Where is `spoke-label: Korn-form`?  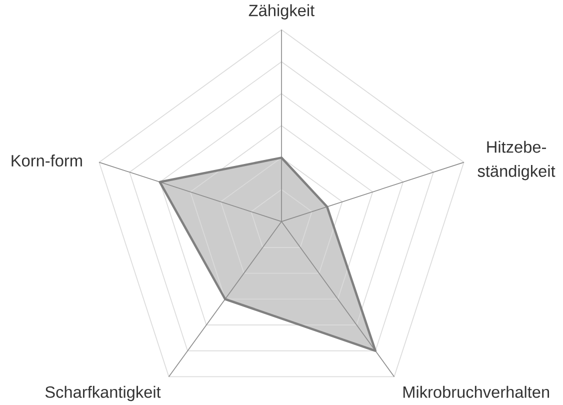
spoke-label: Korn-form is located at coordinates (47, 160).